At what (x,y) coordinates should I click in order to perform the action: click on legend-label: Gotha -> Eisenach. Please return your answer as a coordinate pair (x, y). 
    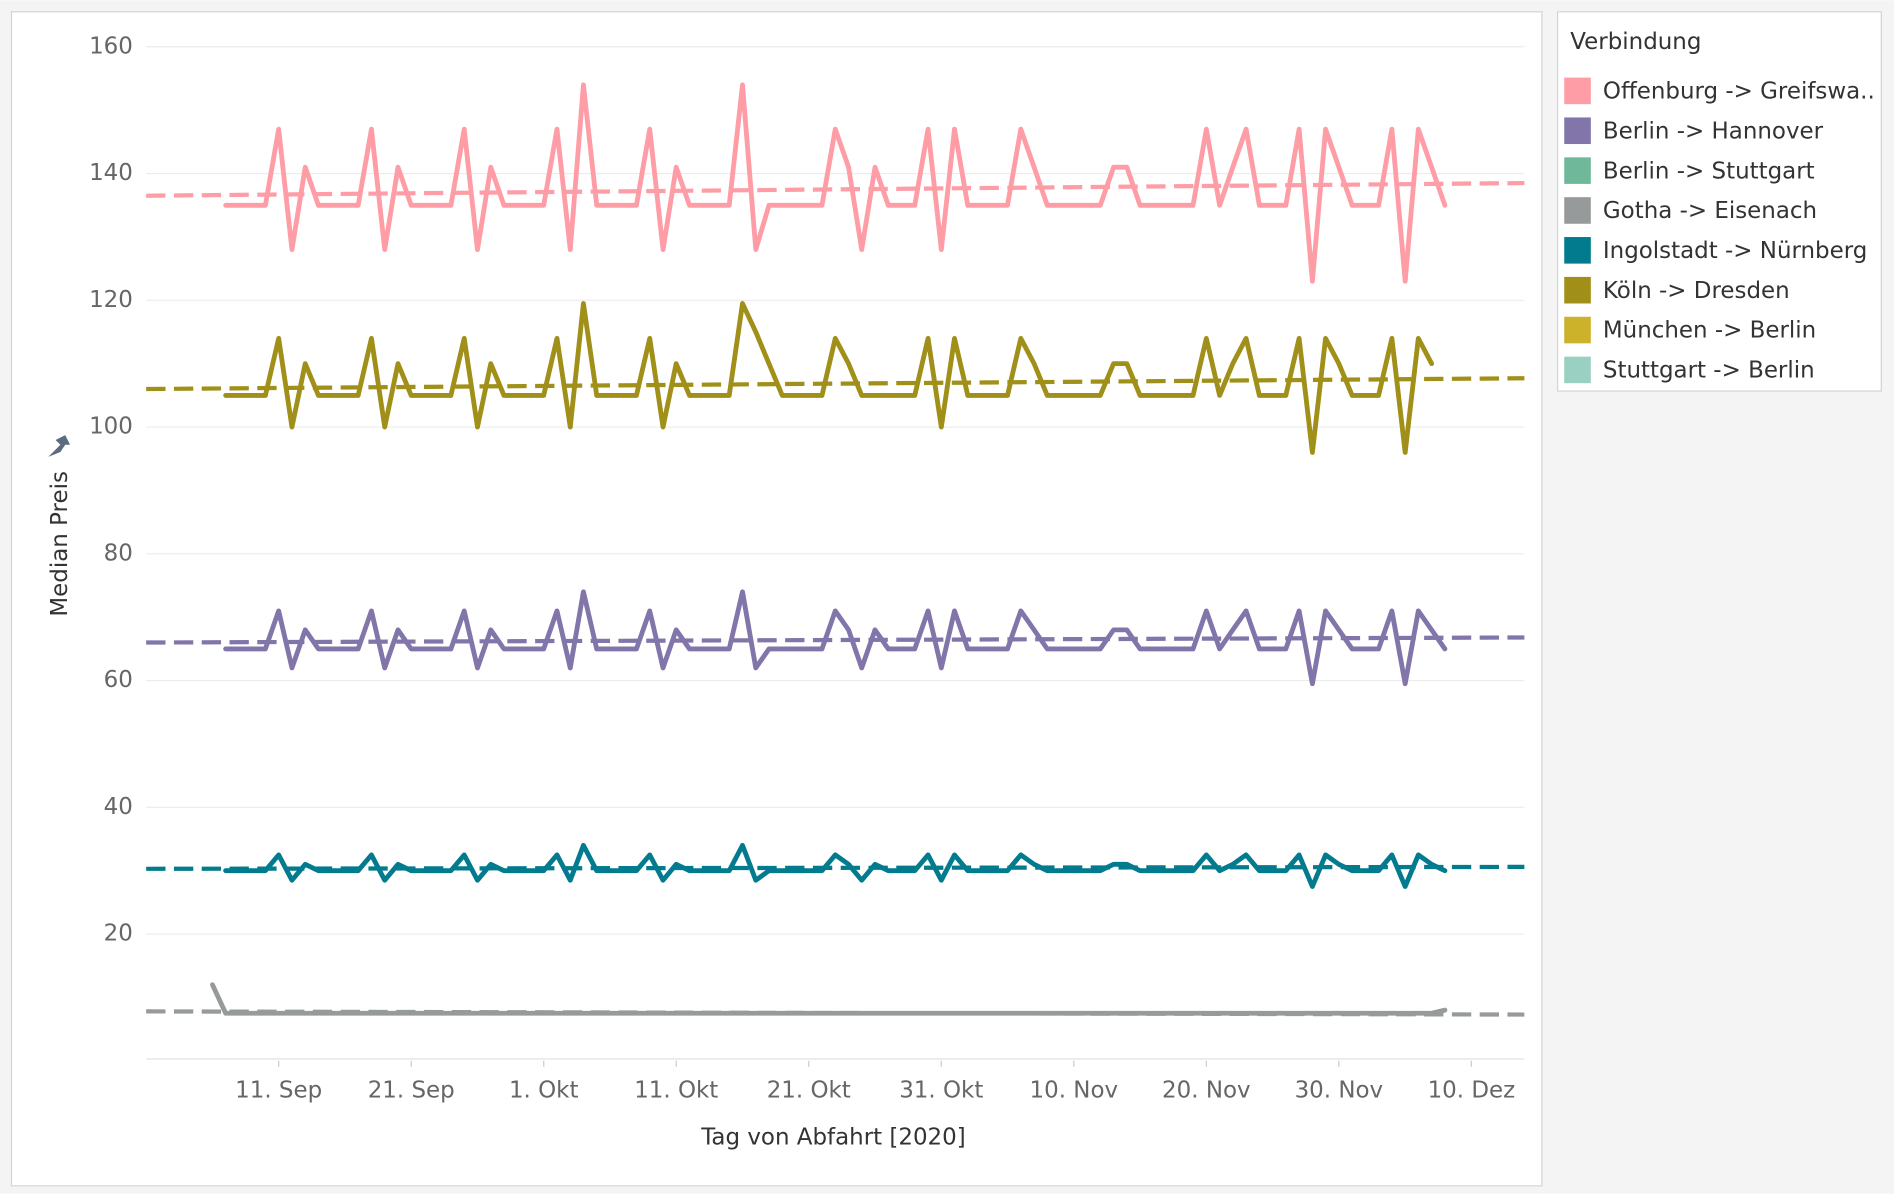
    Looking at the image, I should click on (1710, 211).